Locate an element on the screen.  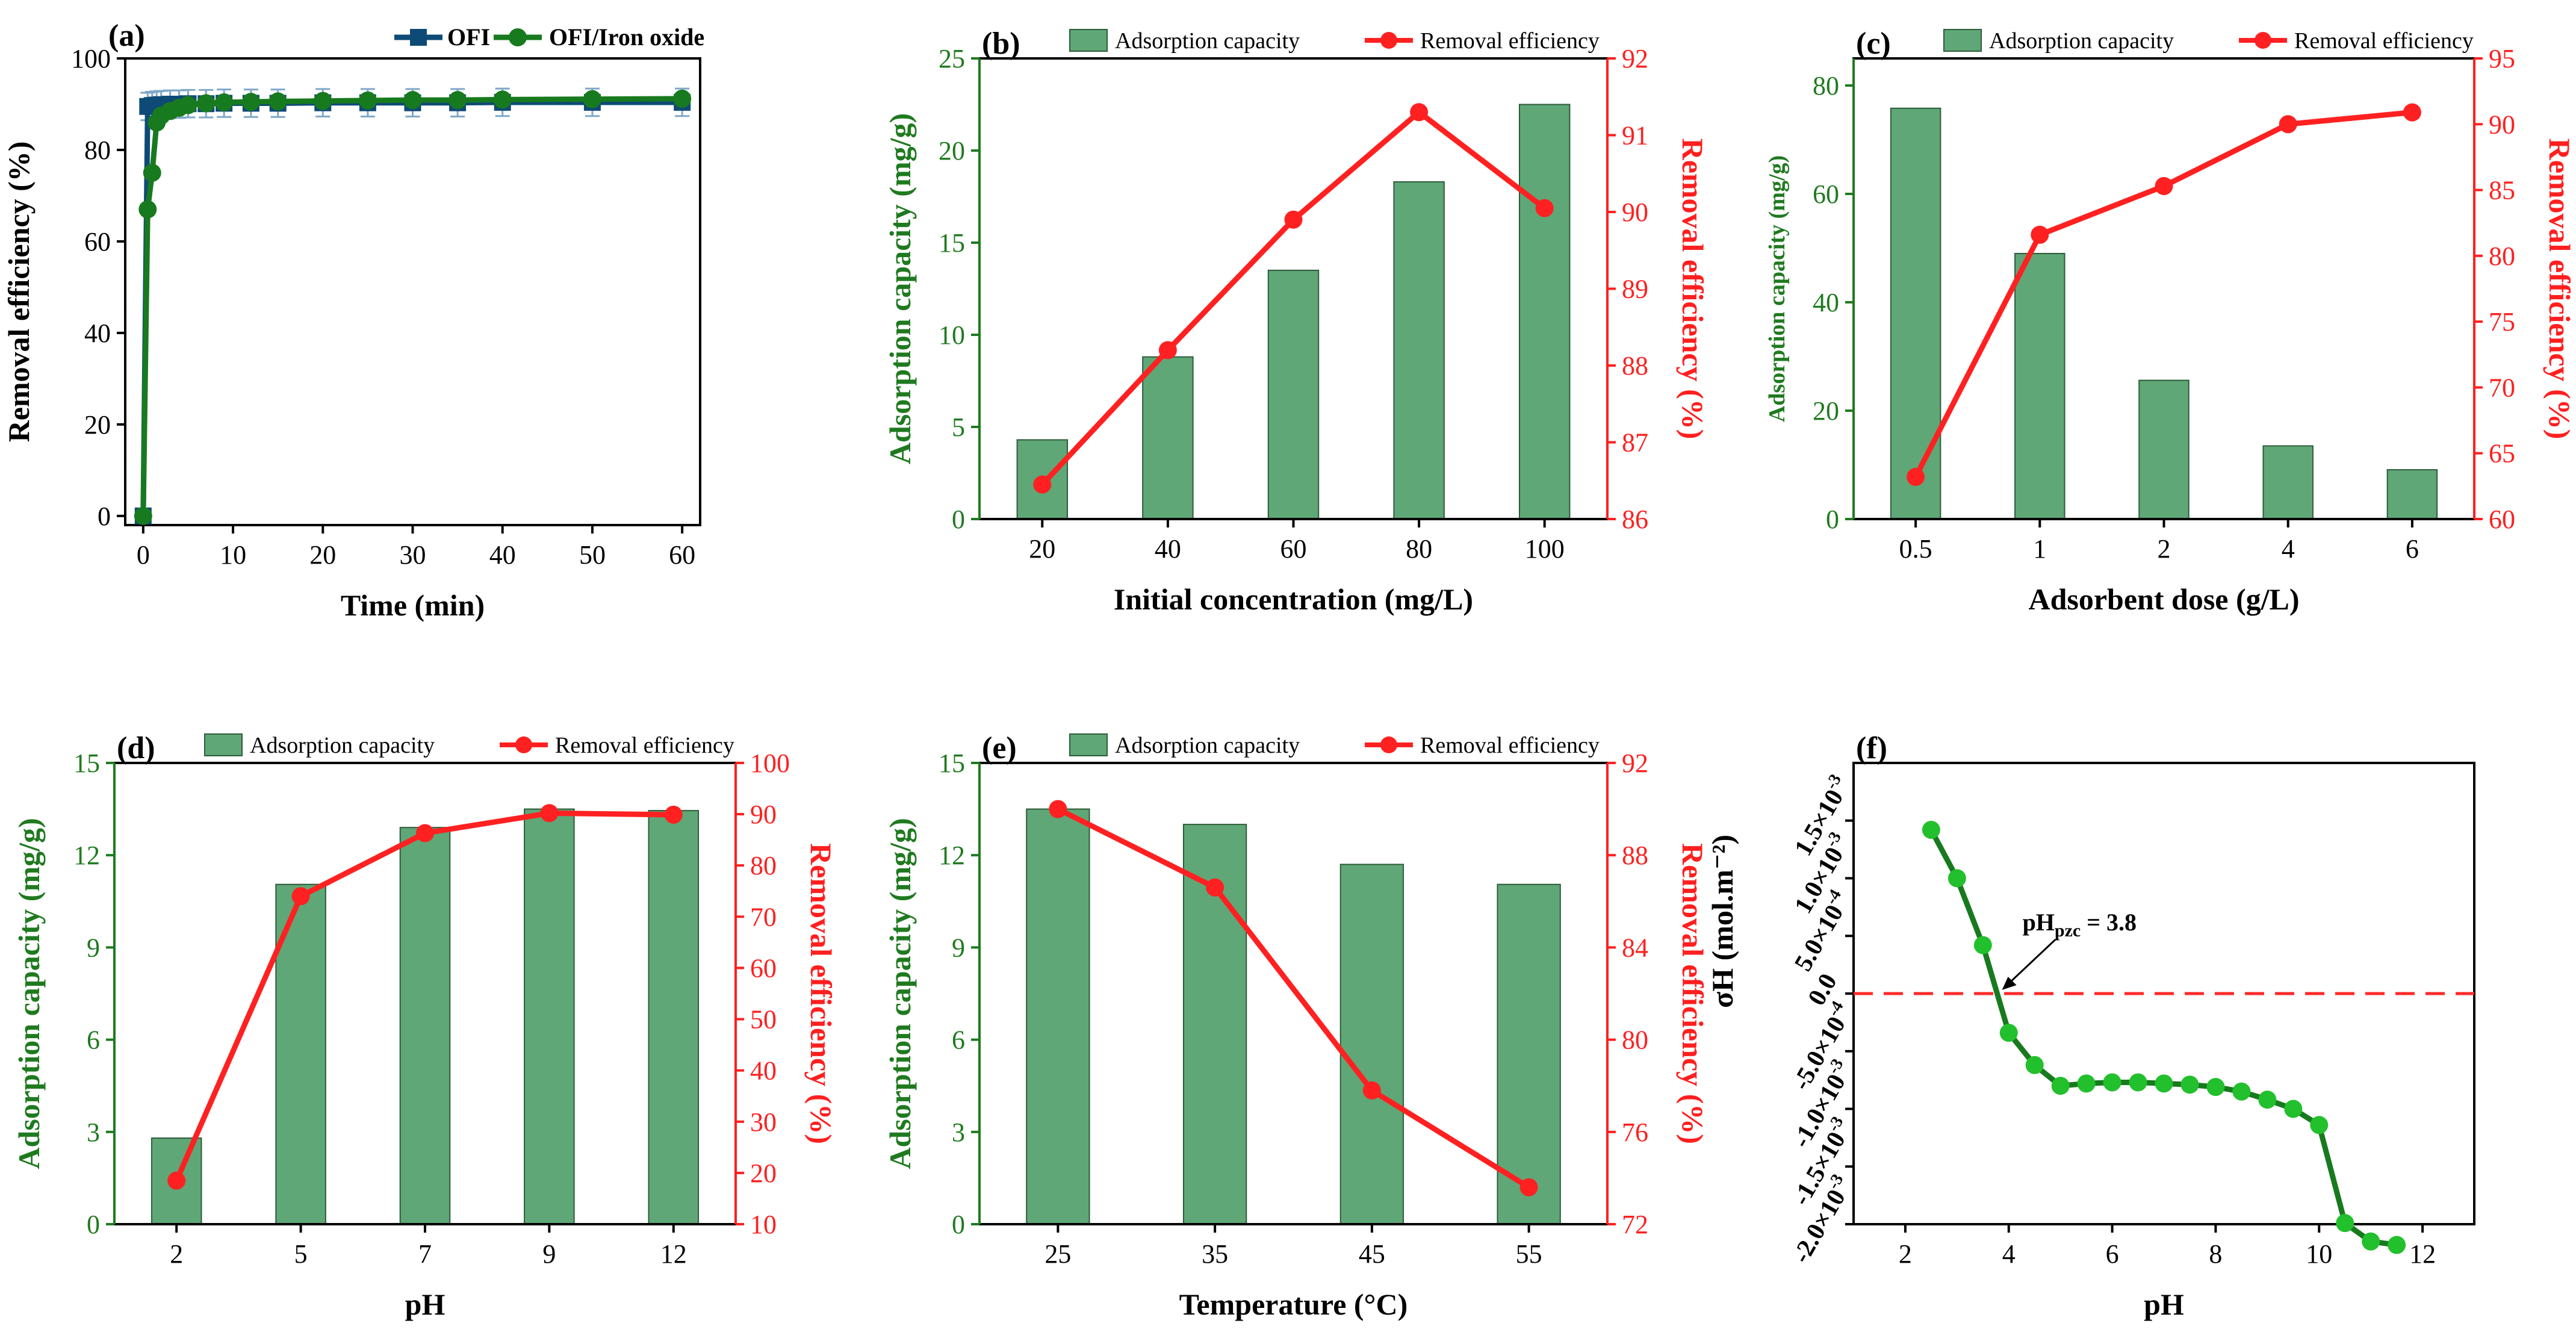
panel-label: (e) is located at coordinates (999, 748).